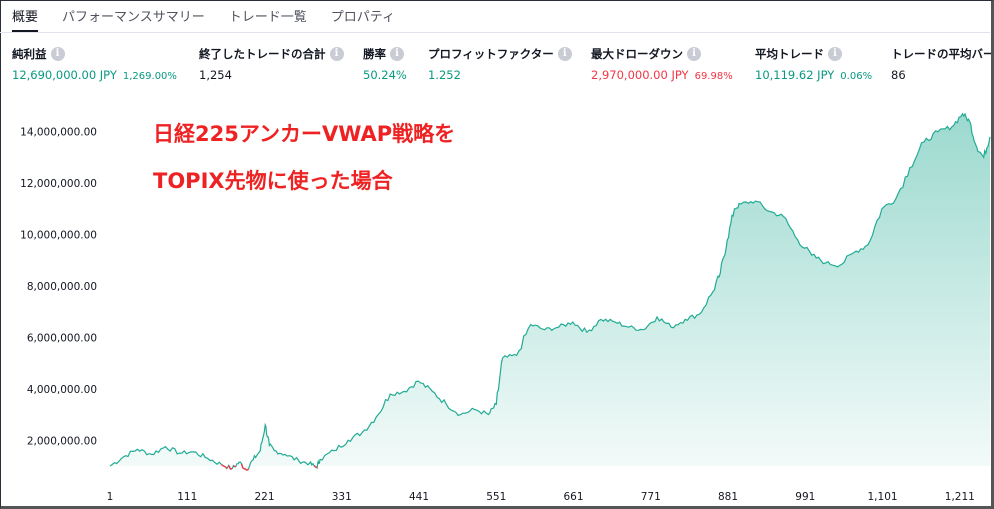 Image resolution: width=994 pixels, height=509 pixels. I want to click on y-tick-label: 14,000,000.00, so click(58, 133).